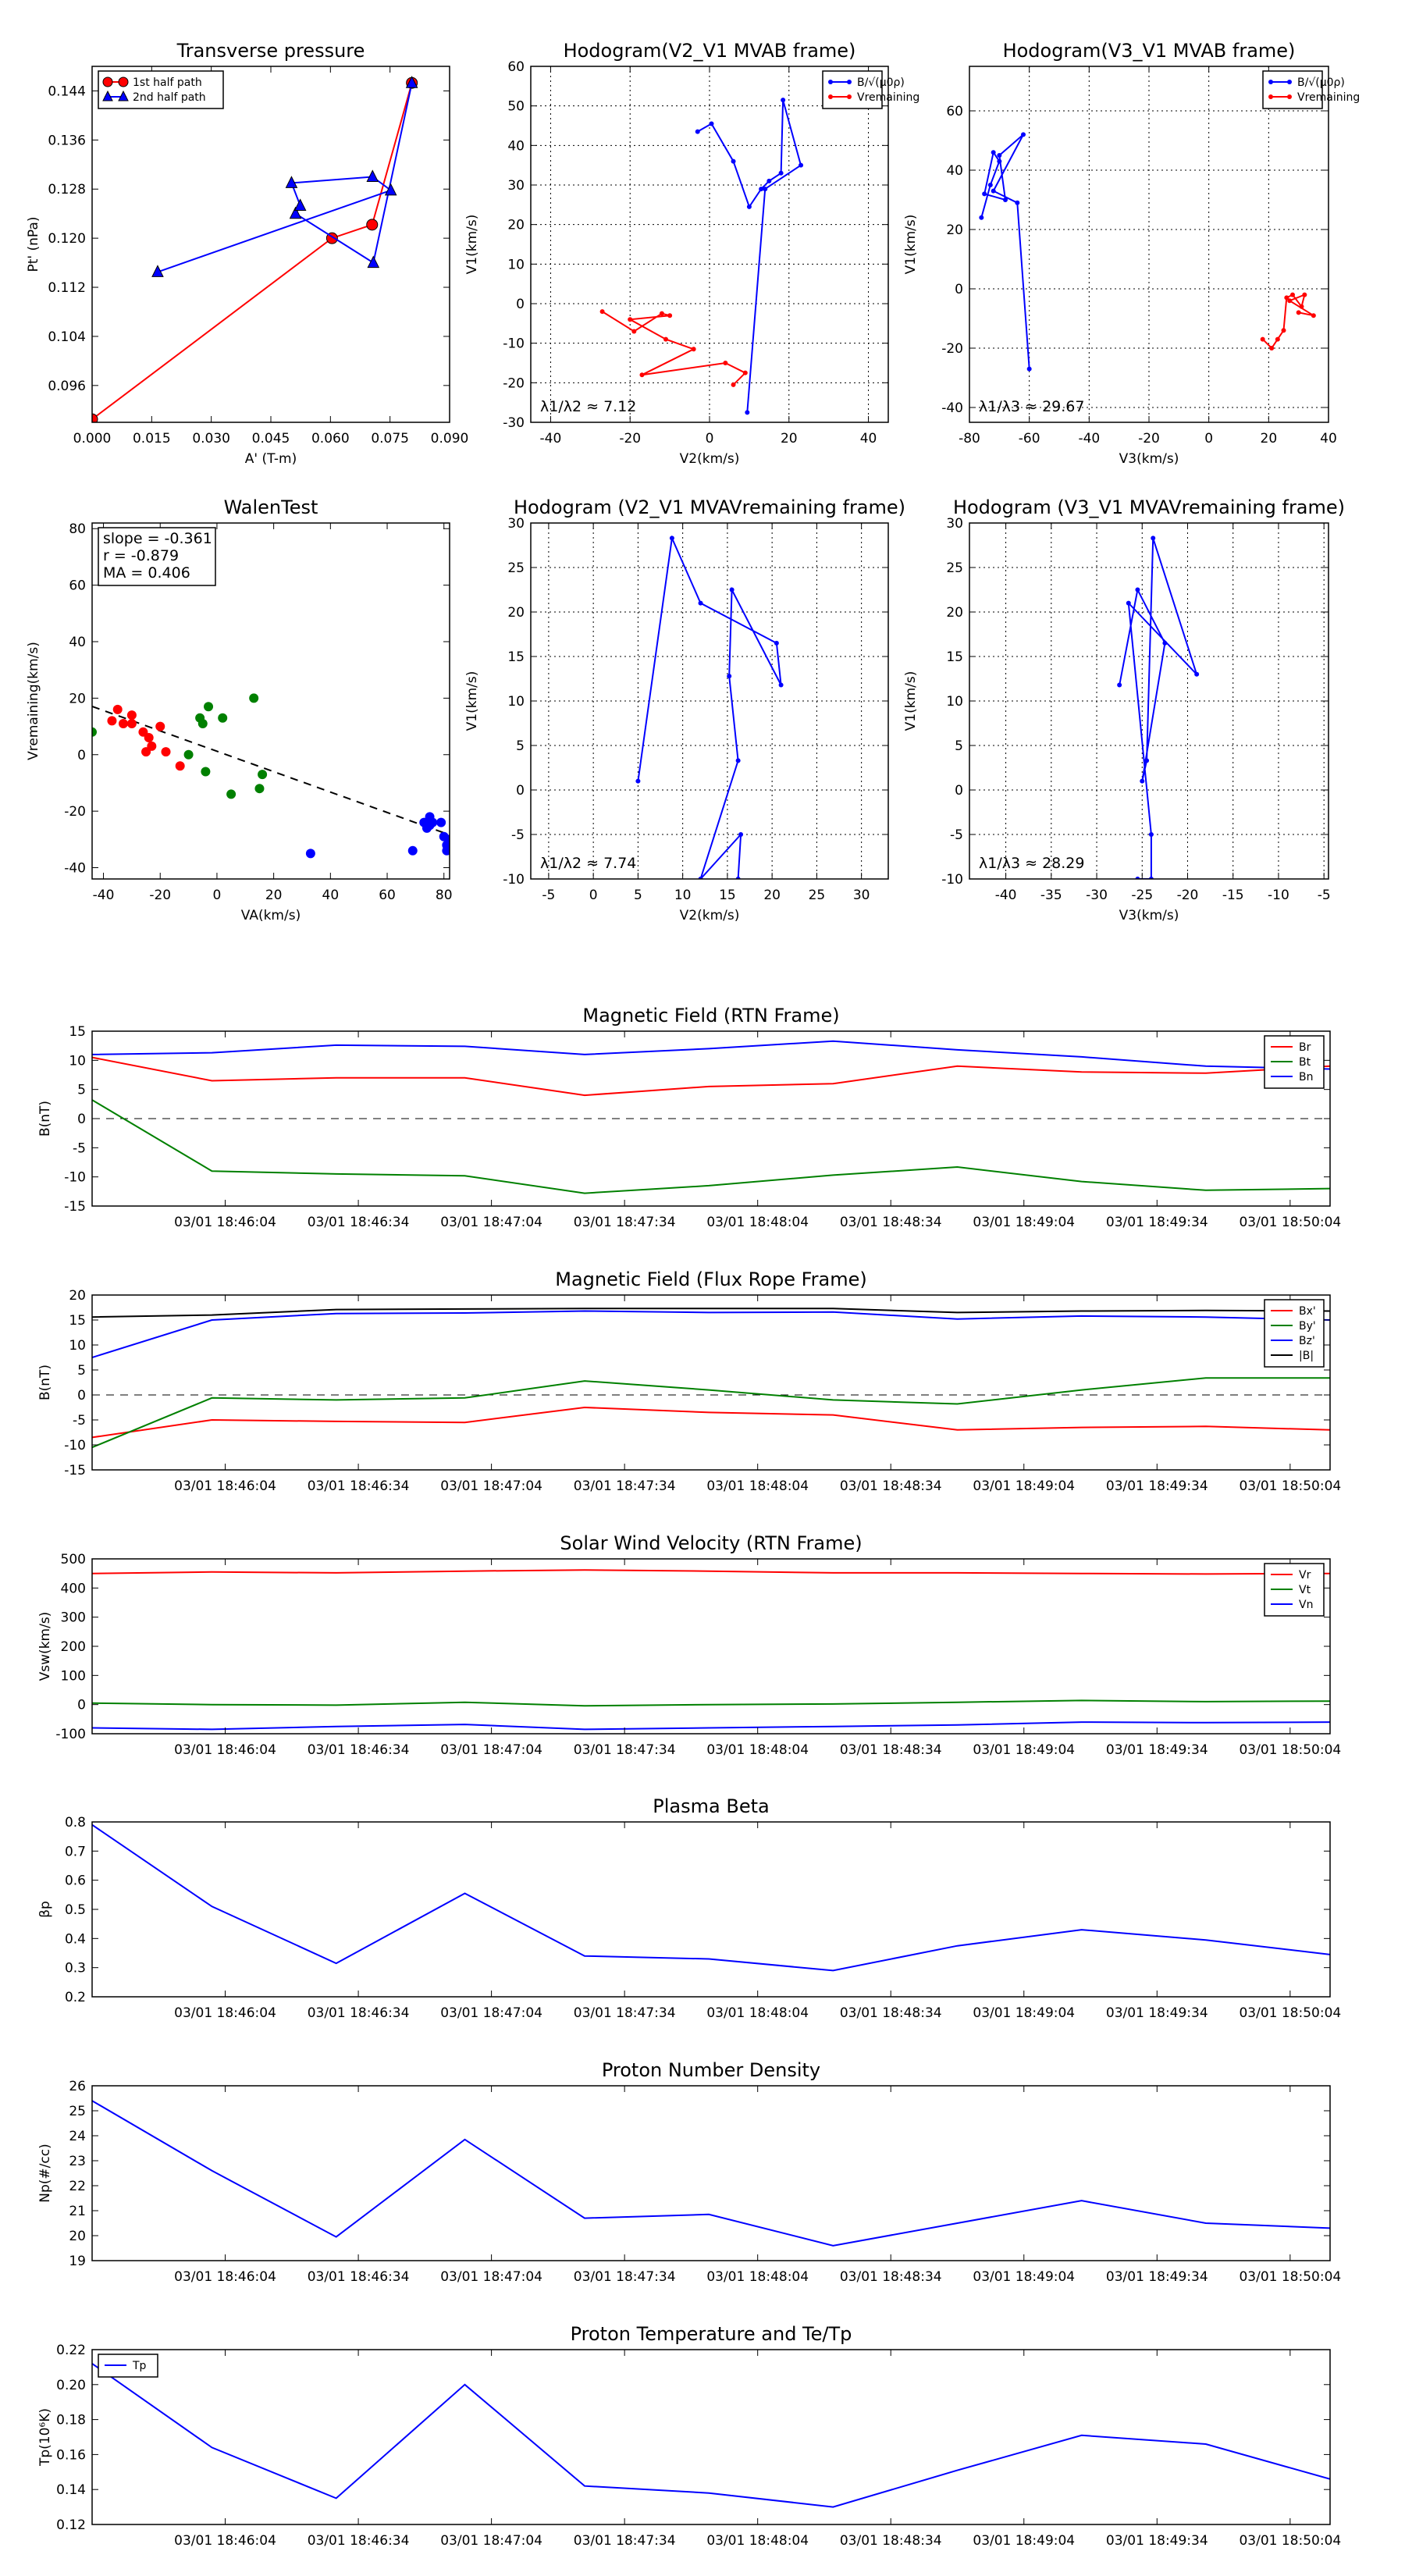  What do you see at coordinates (76, 1968) in the screenshot?
I see `y-tick-label: 0.3` at bounding box center [76, 1968].